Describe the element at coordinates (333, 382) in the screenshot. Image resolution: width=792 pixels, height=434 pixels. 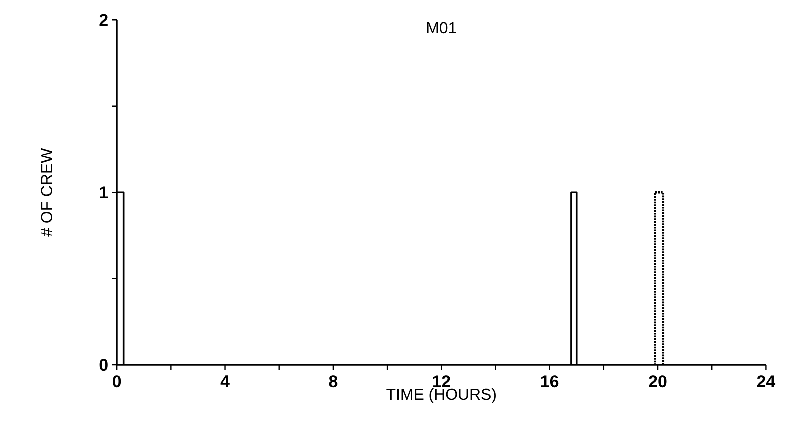
I see `x-tick-label: 8` at that location.